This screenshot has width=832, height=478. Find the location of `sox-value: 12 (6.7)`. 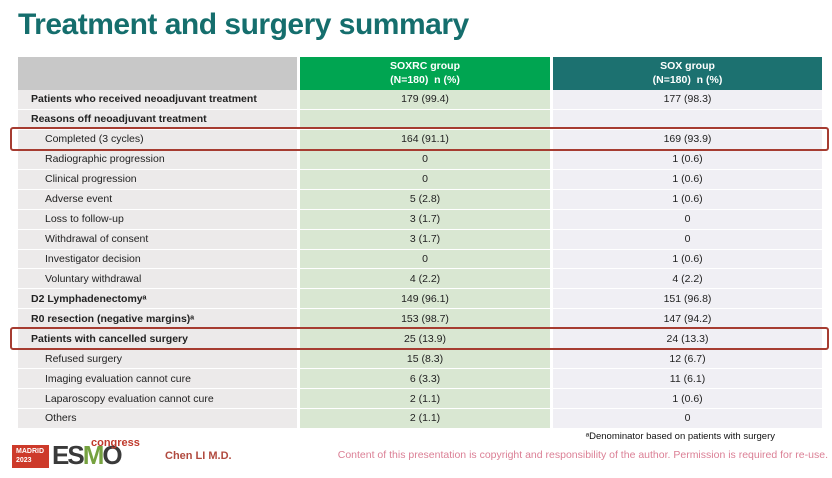

sox-value: 12 (6.7) is located at coordinates (687, 359).